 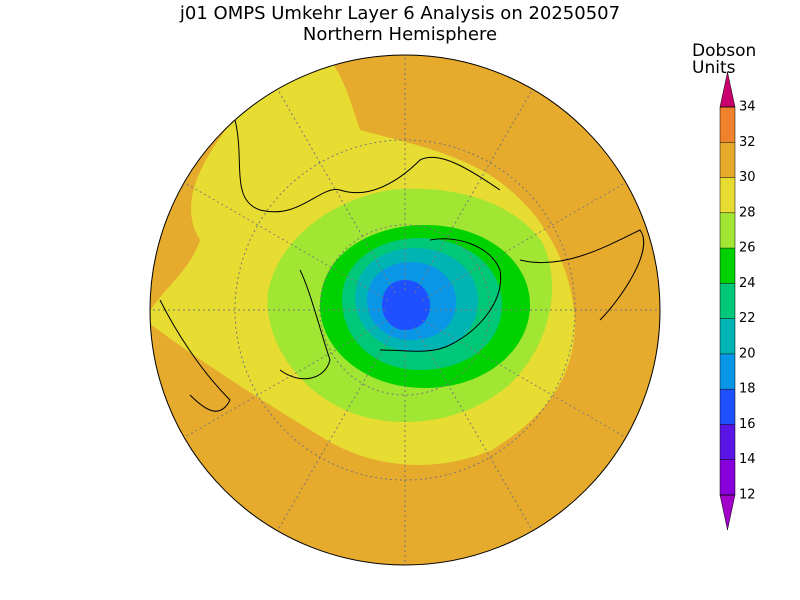 What do you see at coordinates (737, 301) in the screenshot?
I see `colorbar: 12 14 16 18 20 22 24 26 28 30 32 34` at bounding box center [737, 301].